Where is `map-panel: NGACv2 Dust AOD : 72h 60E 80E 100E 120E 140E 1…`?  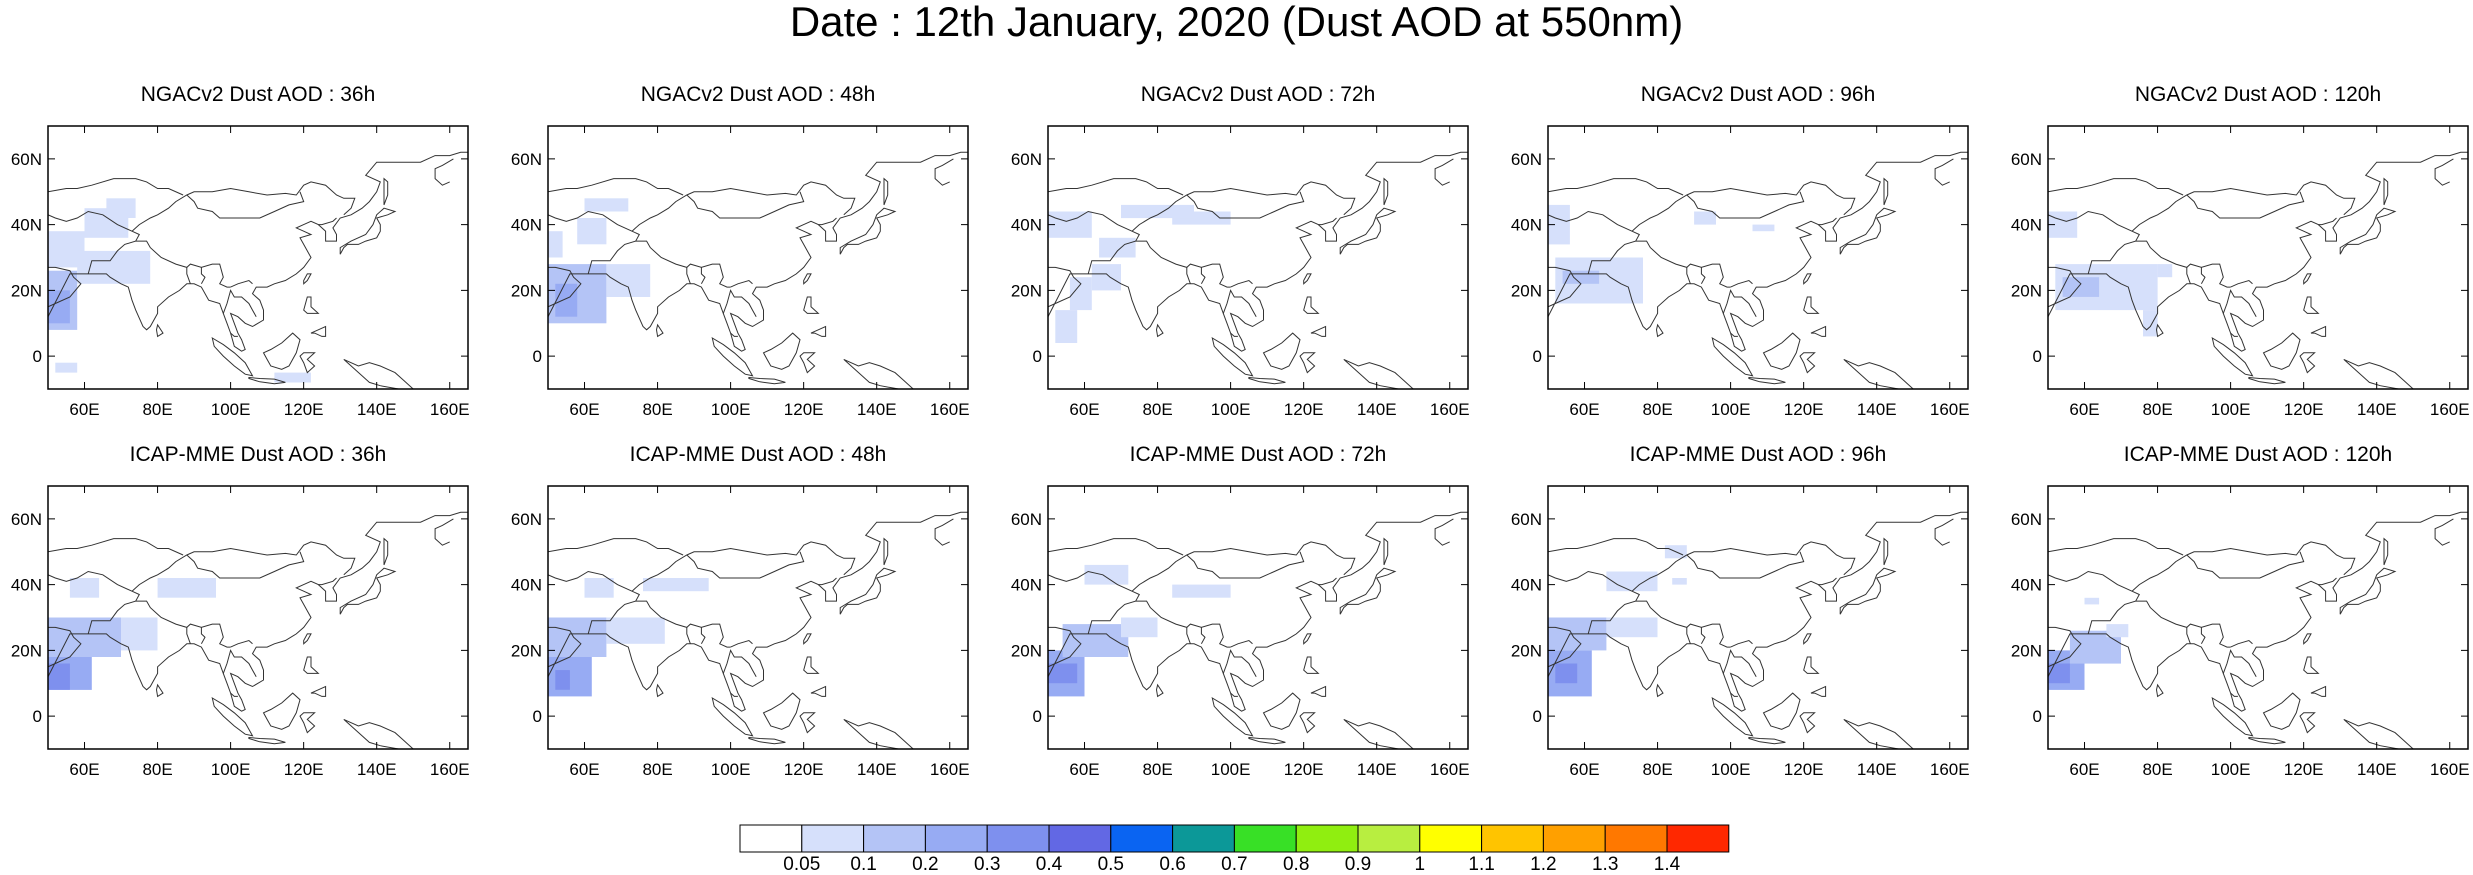
map-panel: NGACv2 Dust AOD : 72h 60E 80E 100E 120E 140E 1… is located at coordinates (1235, 284).